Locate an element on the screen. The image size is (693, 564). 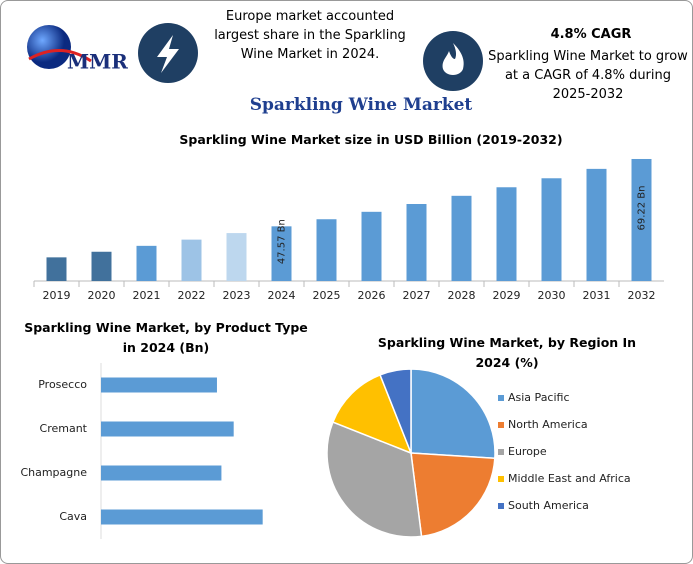
logo-swoosh is located at coordinates (60, 56).